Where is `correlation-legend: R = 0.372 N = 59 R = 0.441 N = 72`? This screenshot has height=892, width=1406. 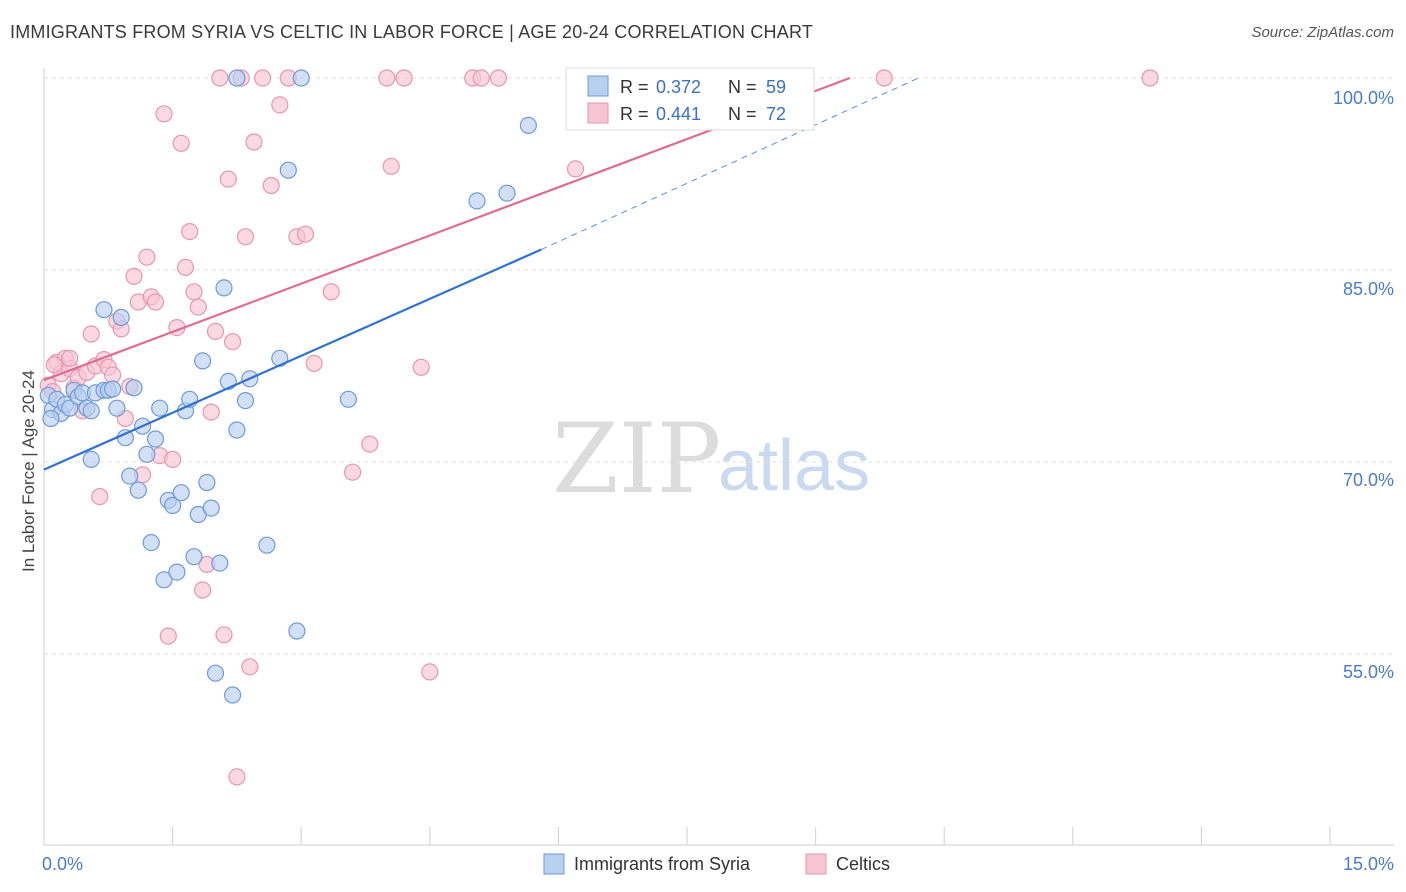 correlation-legend: R = 0.372 N = 59 R = 0.441 N = 72 is located at coordinates (690, 99).